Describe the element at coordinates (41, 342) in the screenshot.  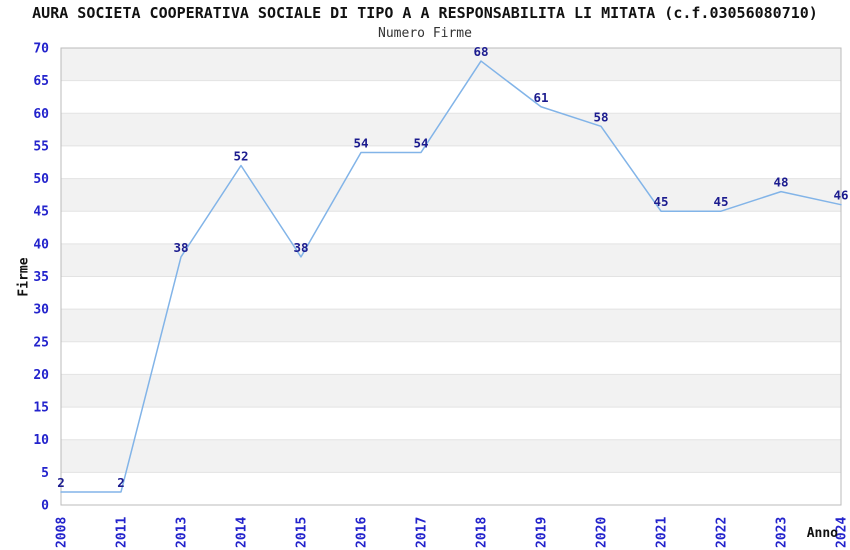
I see `y-tick-label: 25` at that location.